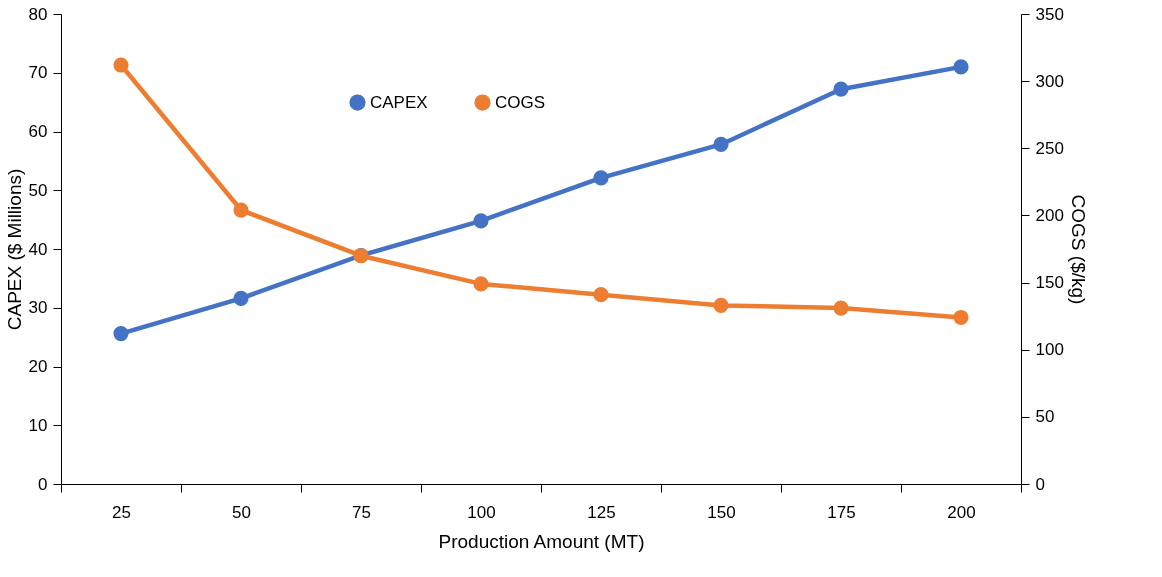  What do you see at coordinates (38, 14) in the screenshot?
I see `y-tick-label: 80` at bounding box center [38, 14].